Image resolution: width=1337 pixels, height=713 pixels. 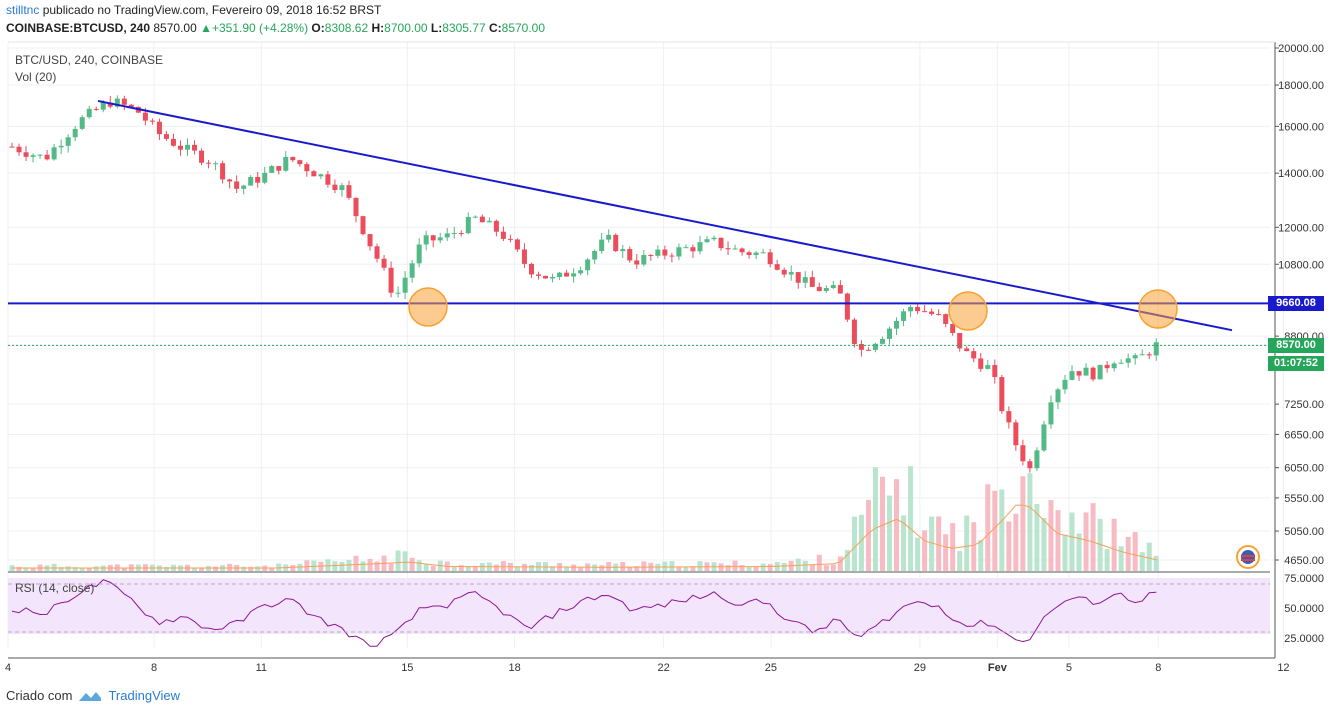 What do you see at coordinates (771, 668) in the screenshot?
I see `time-tick-label: 25` at bounding box center [771, 668].